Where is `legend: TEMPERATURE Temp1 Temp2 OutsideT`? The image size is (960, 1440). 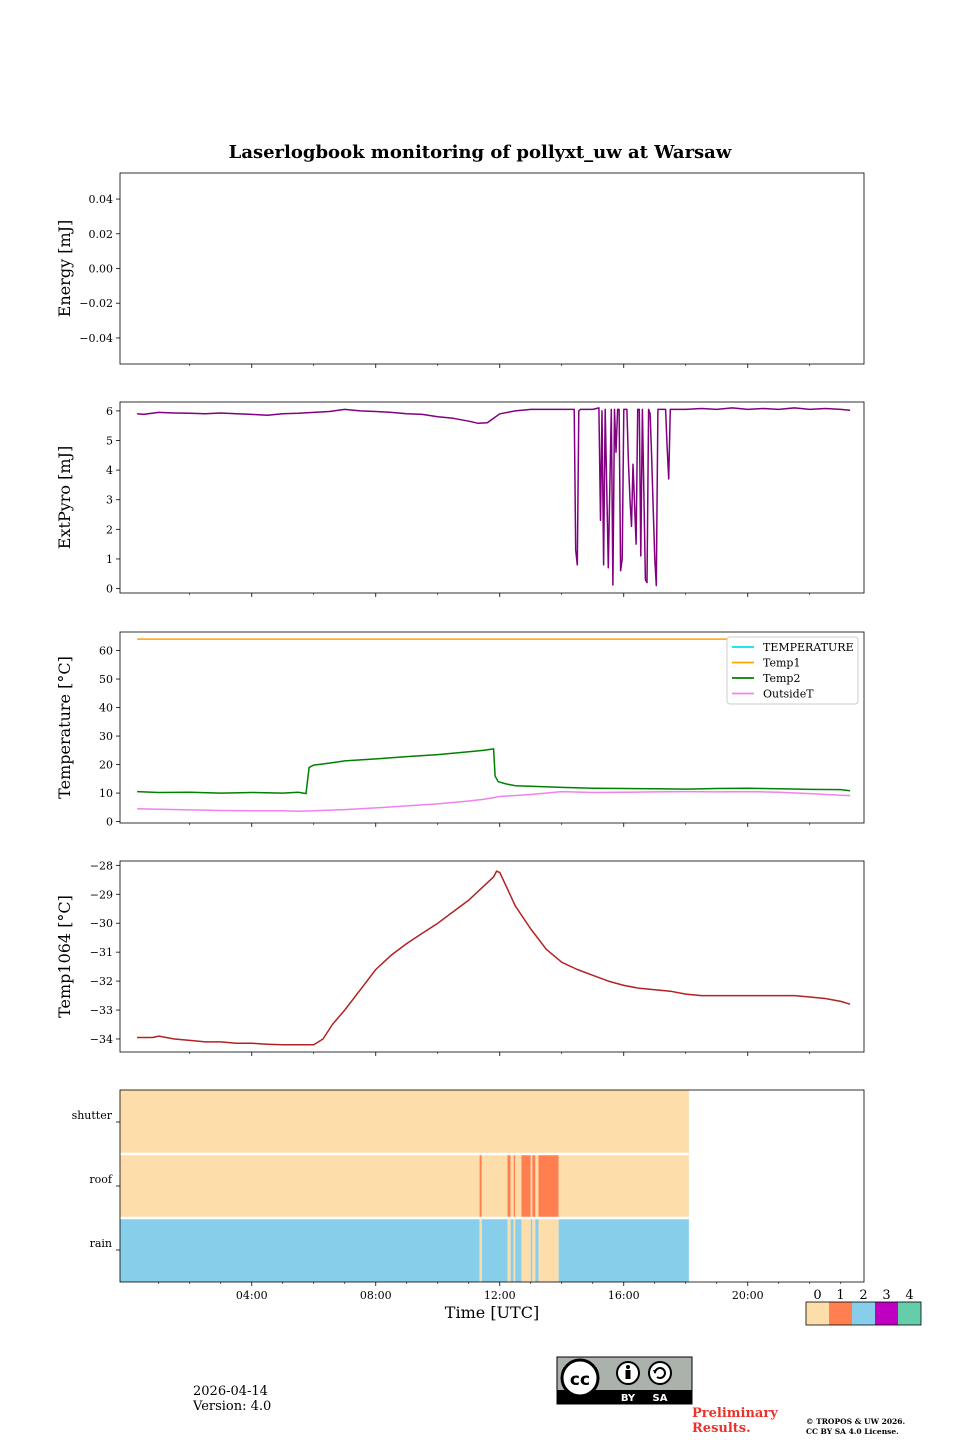
legend: TEMPERATURE Temp1 Temp2 OutsideT is located at coordinates (792, 670).